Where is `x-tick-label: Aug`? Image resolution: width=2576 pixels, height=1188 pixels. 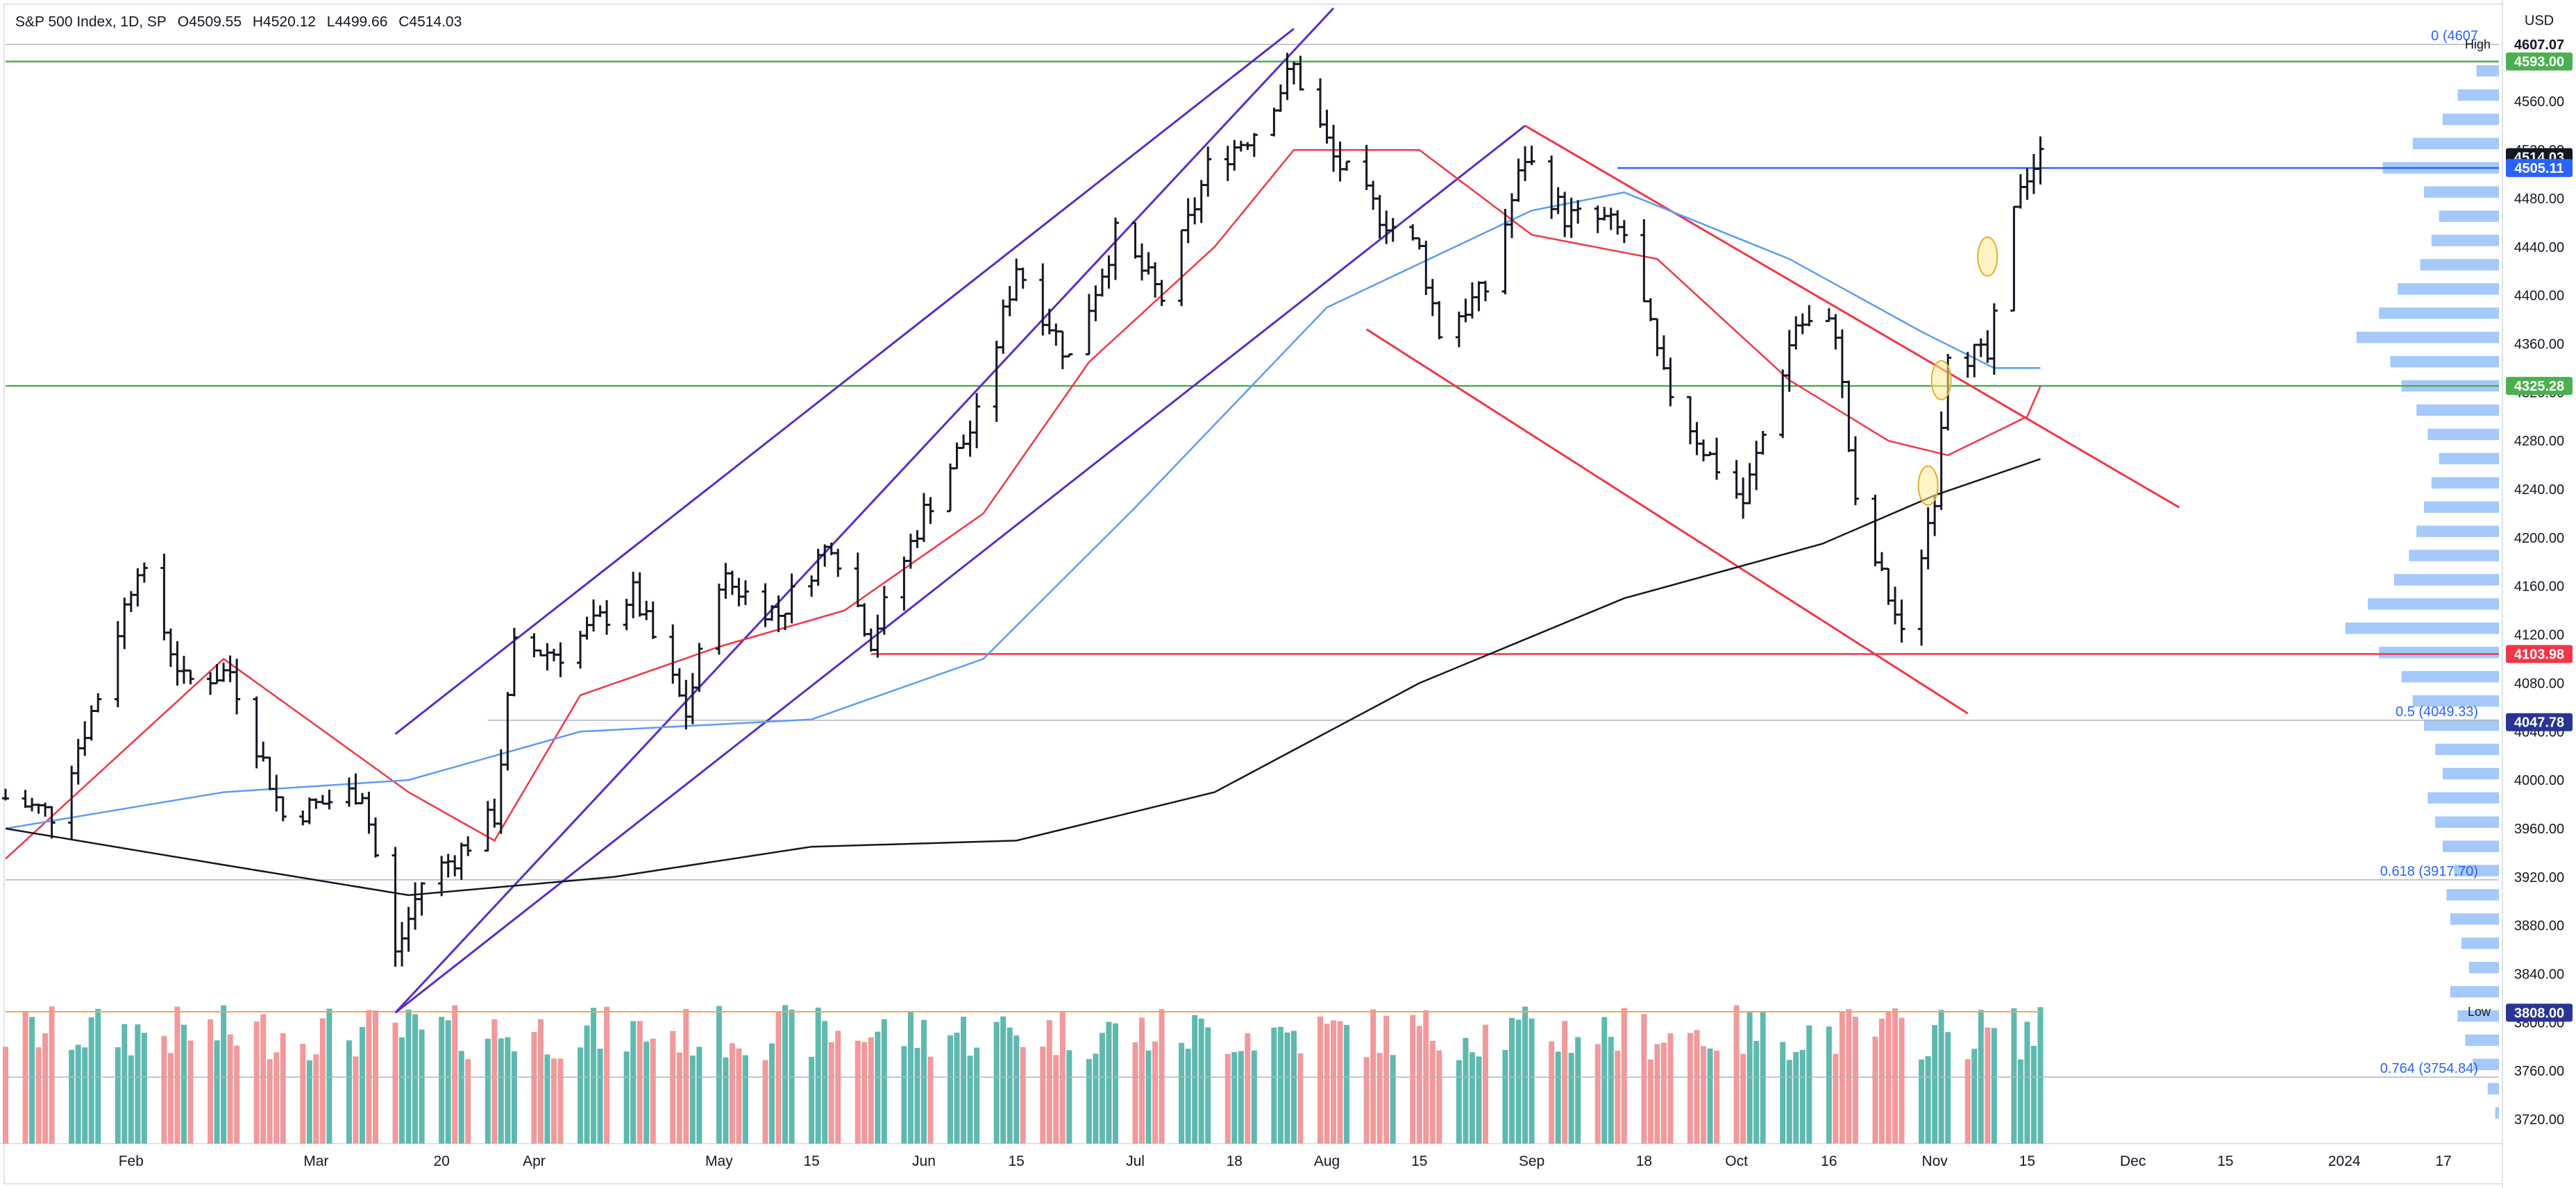
x-tick-label: Aug is located at coordinates (1327, 1161).